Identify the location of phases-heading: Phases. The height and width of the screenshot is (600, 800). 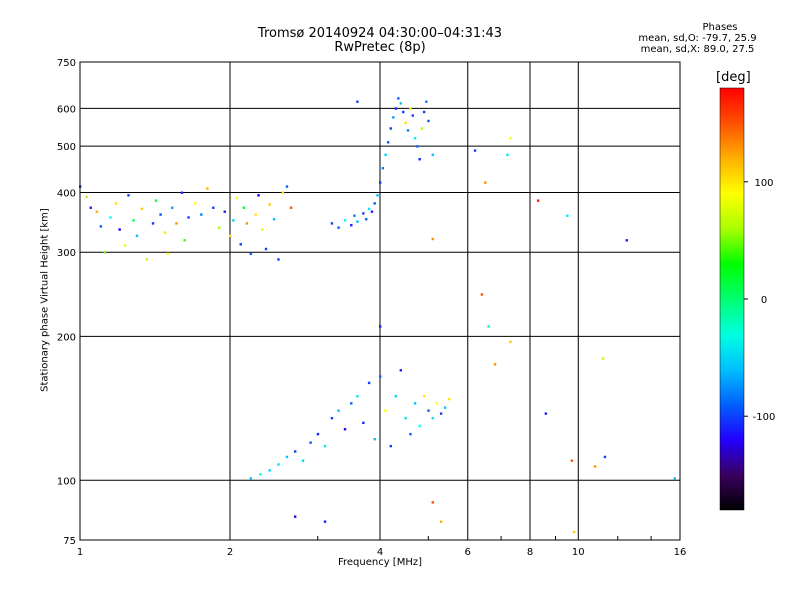
(720, 27).